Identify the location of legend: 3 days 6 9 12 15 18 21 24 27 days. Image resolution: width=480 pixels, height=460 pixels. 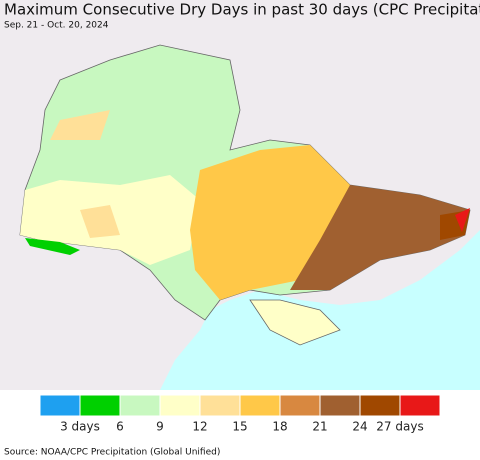
(240, 414).